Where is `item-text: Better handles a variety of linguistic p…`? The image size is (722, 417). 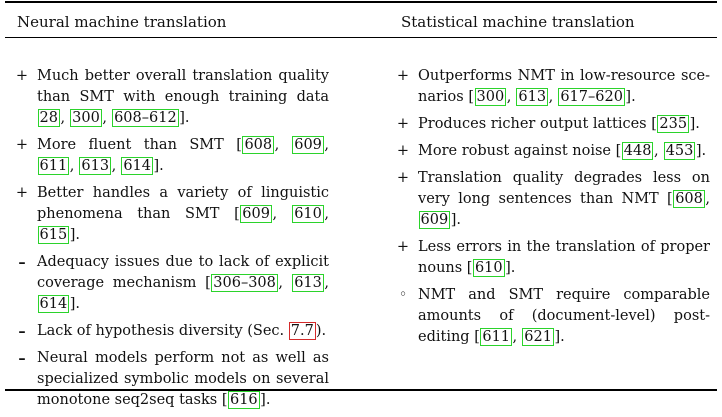 item-text: Better handles a variety of linguistic p… is located at coordinates (183, 214).